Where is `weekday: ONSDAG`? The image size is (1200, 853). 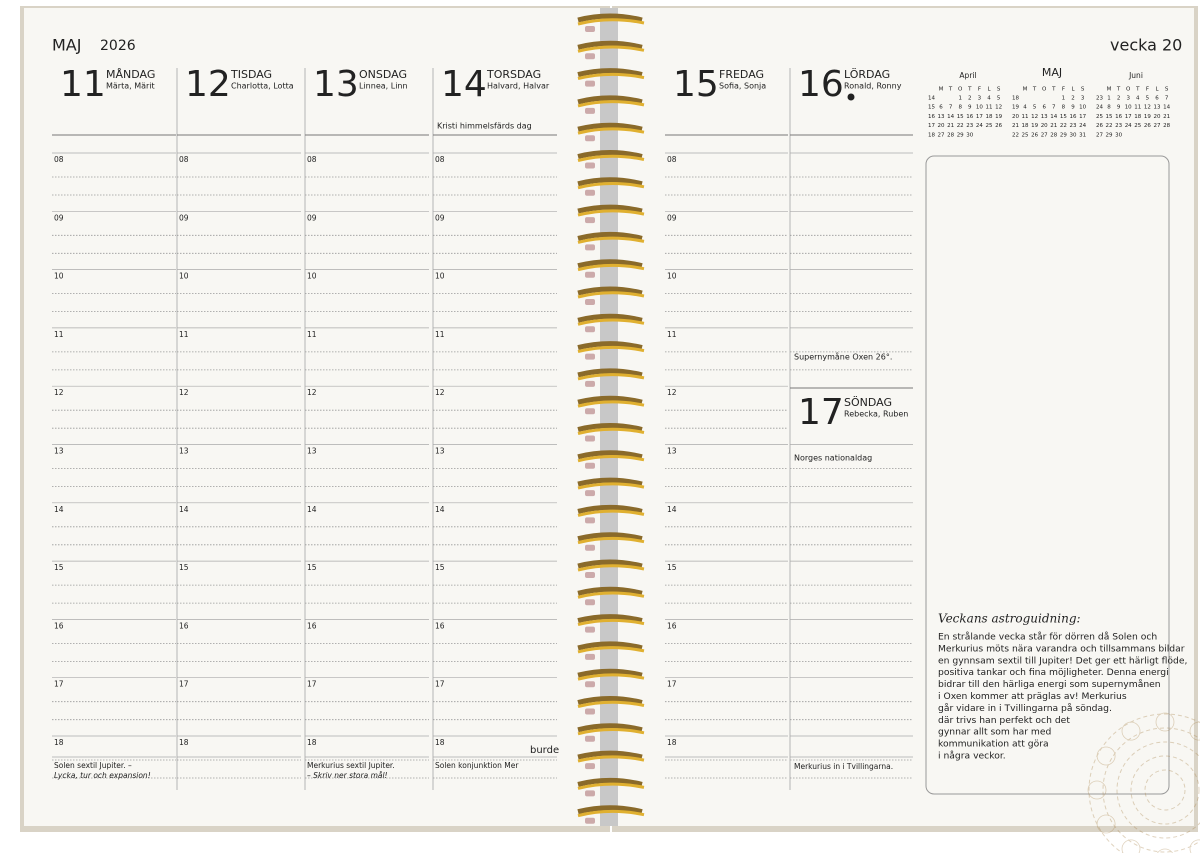
weekday: ONSDAG is located at coordinates (383, 74).